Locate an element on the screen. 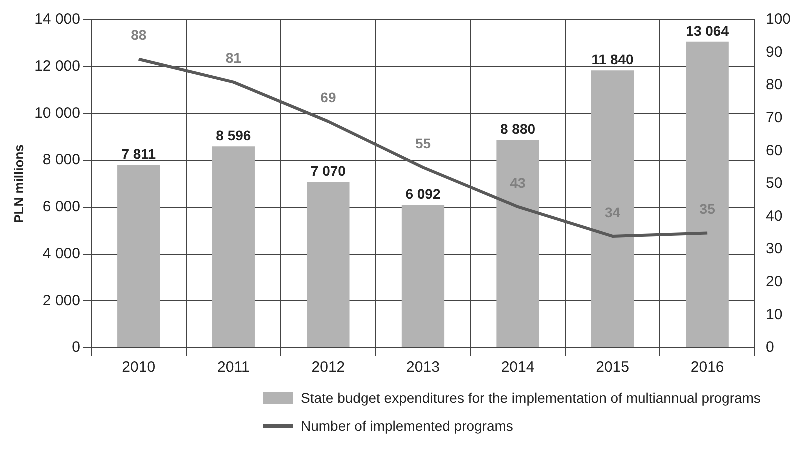 Image resolution: width=805 pixels, height=461 pixels. data-label: 11 840 is located at coordinates (613, 59).